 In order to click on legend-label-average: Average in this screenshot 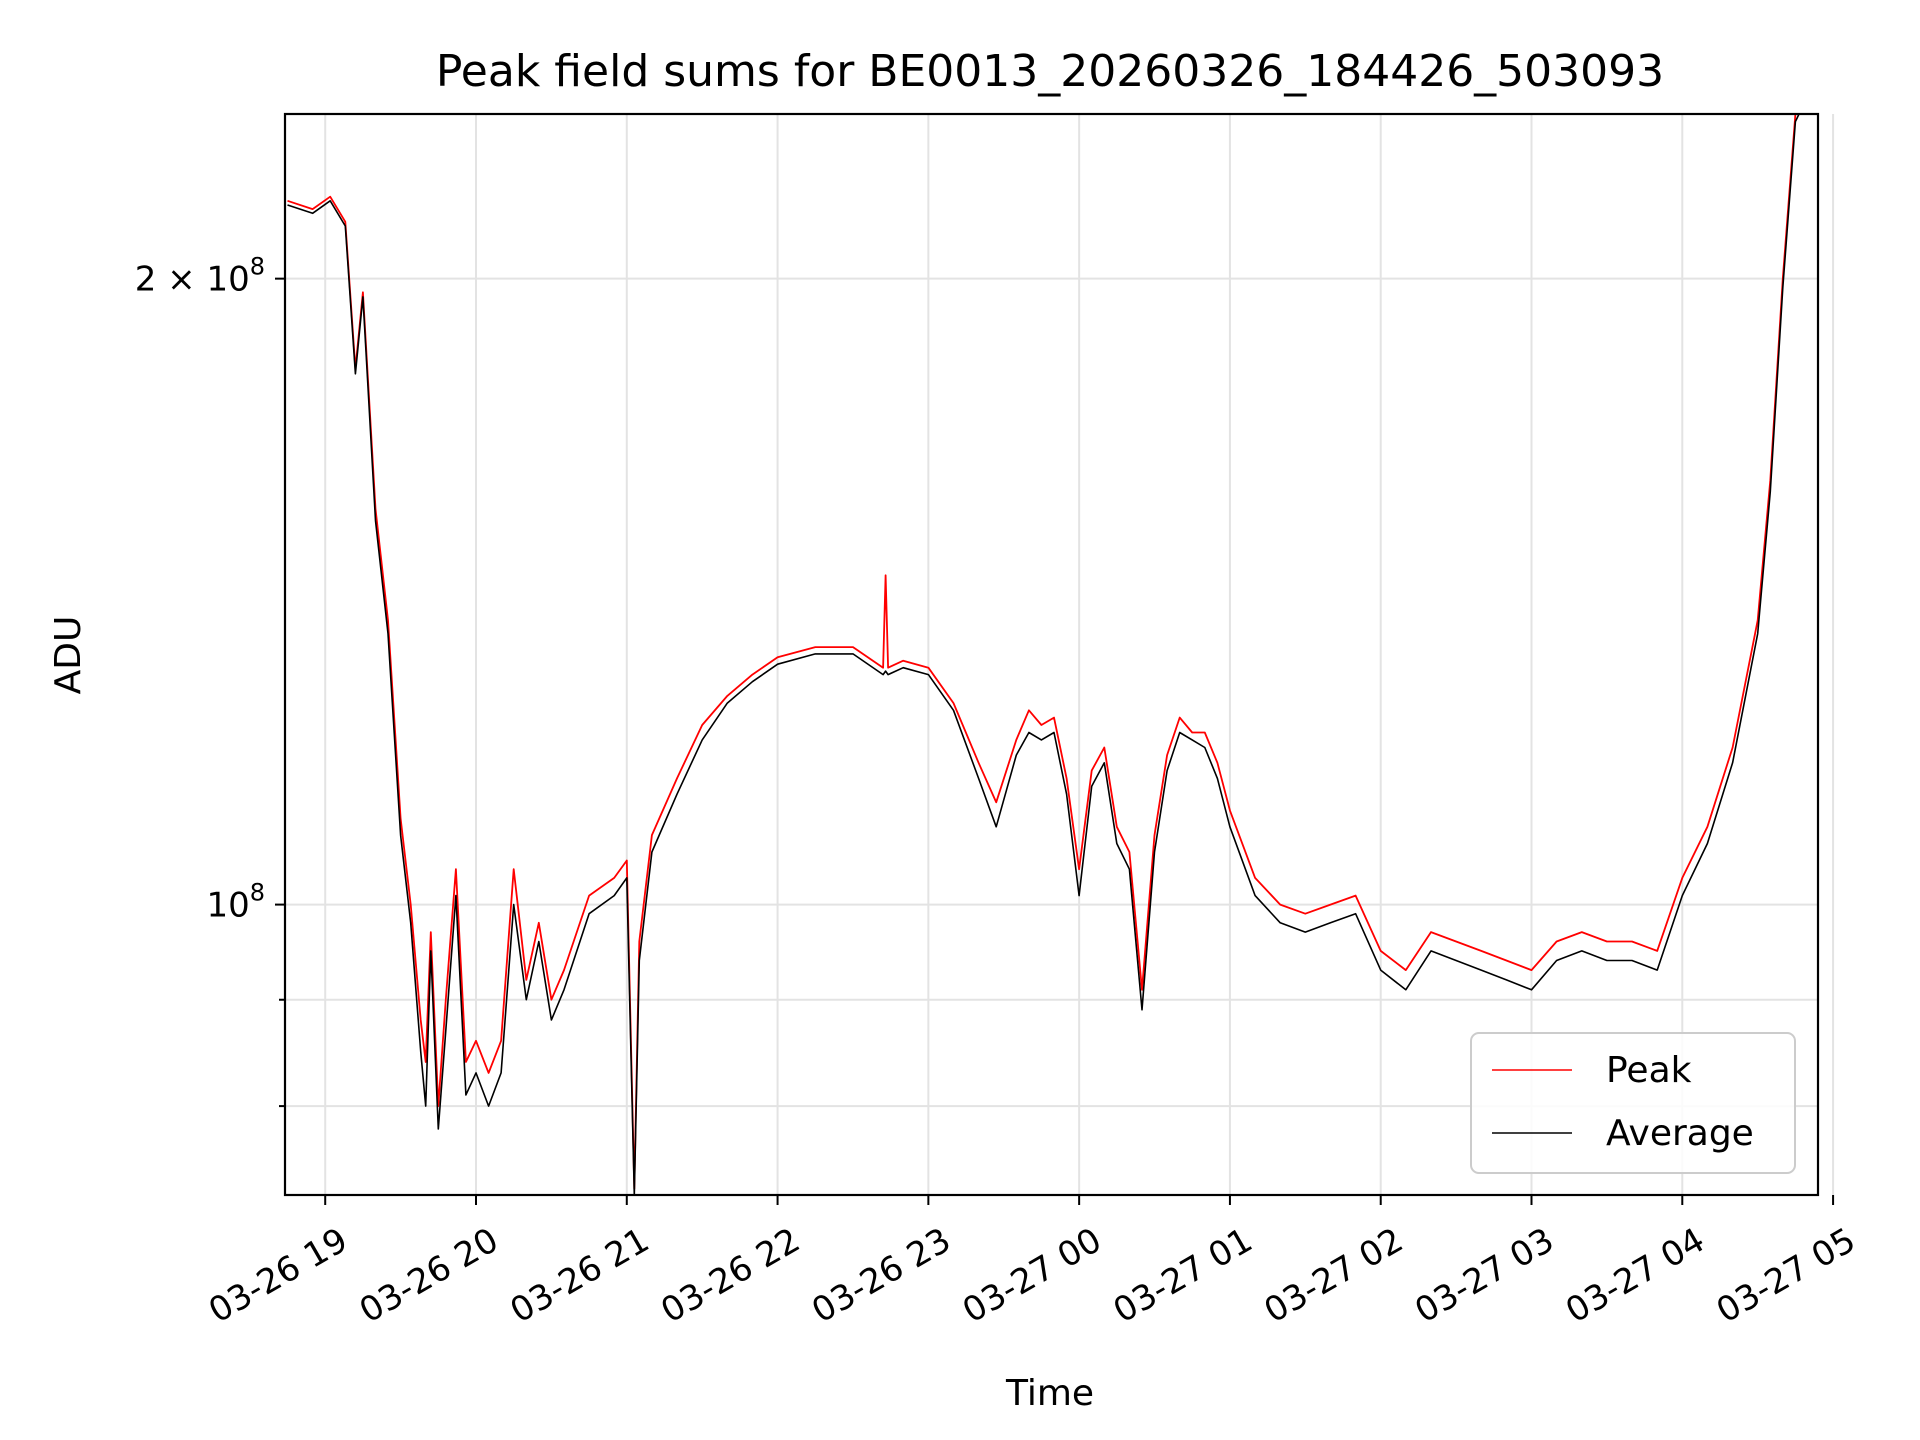, I will do `click(1680, 1133)`.